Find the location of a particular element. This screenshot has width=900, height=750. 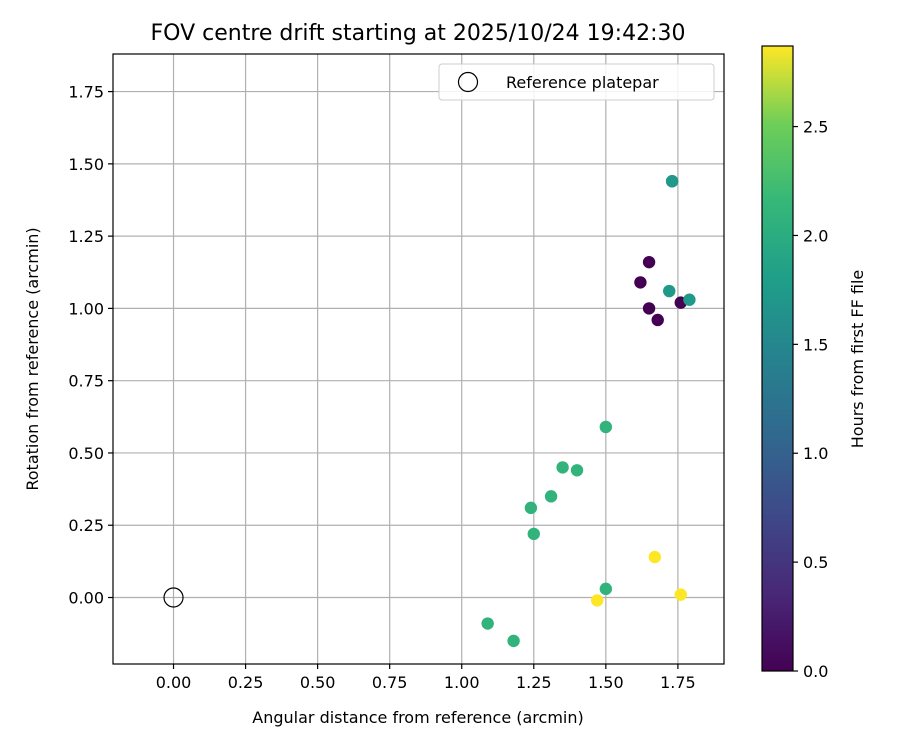

legend-label: Reference platepar is located at coordinates (582, 82).